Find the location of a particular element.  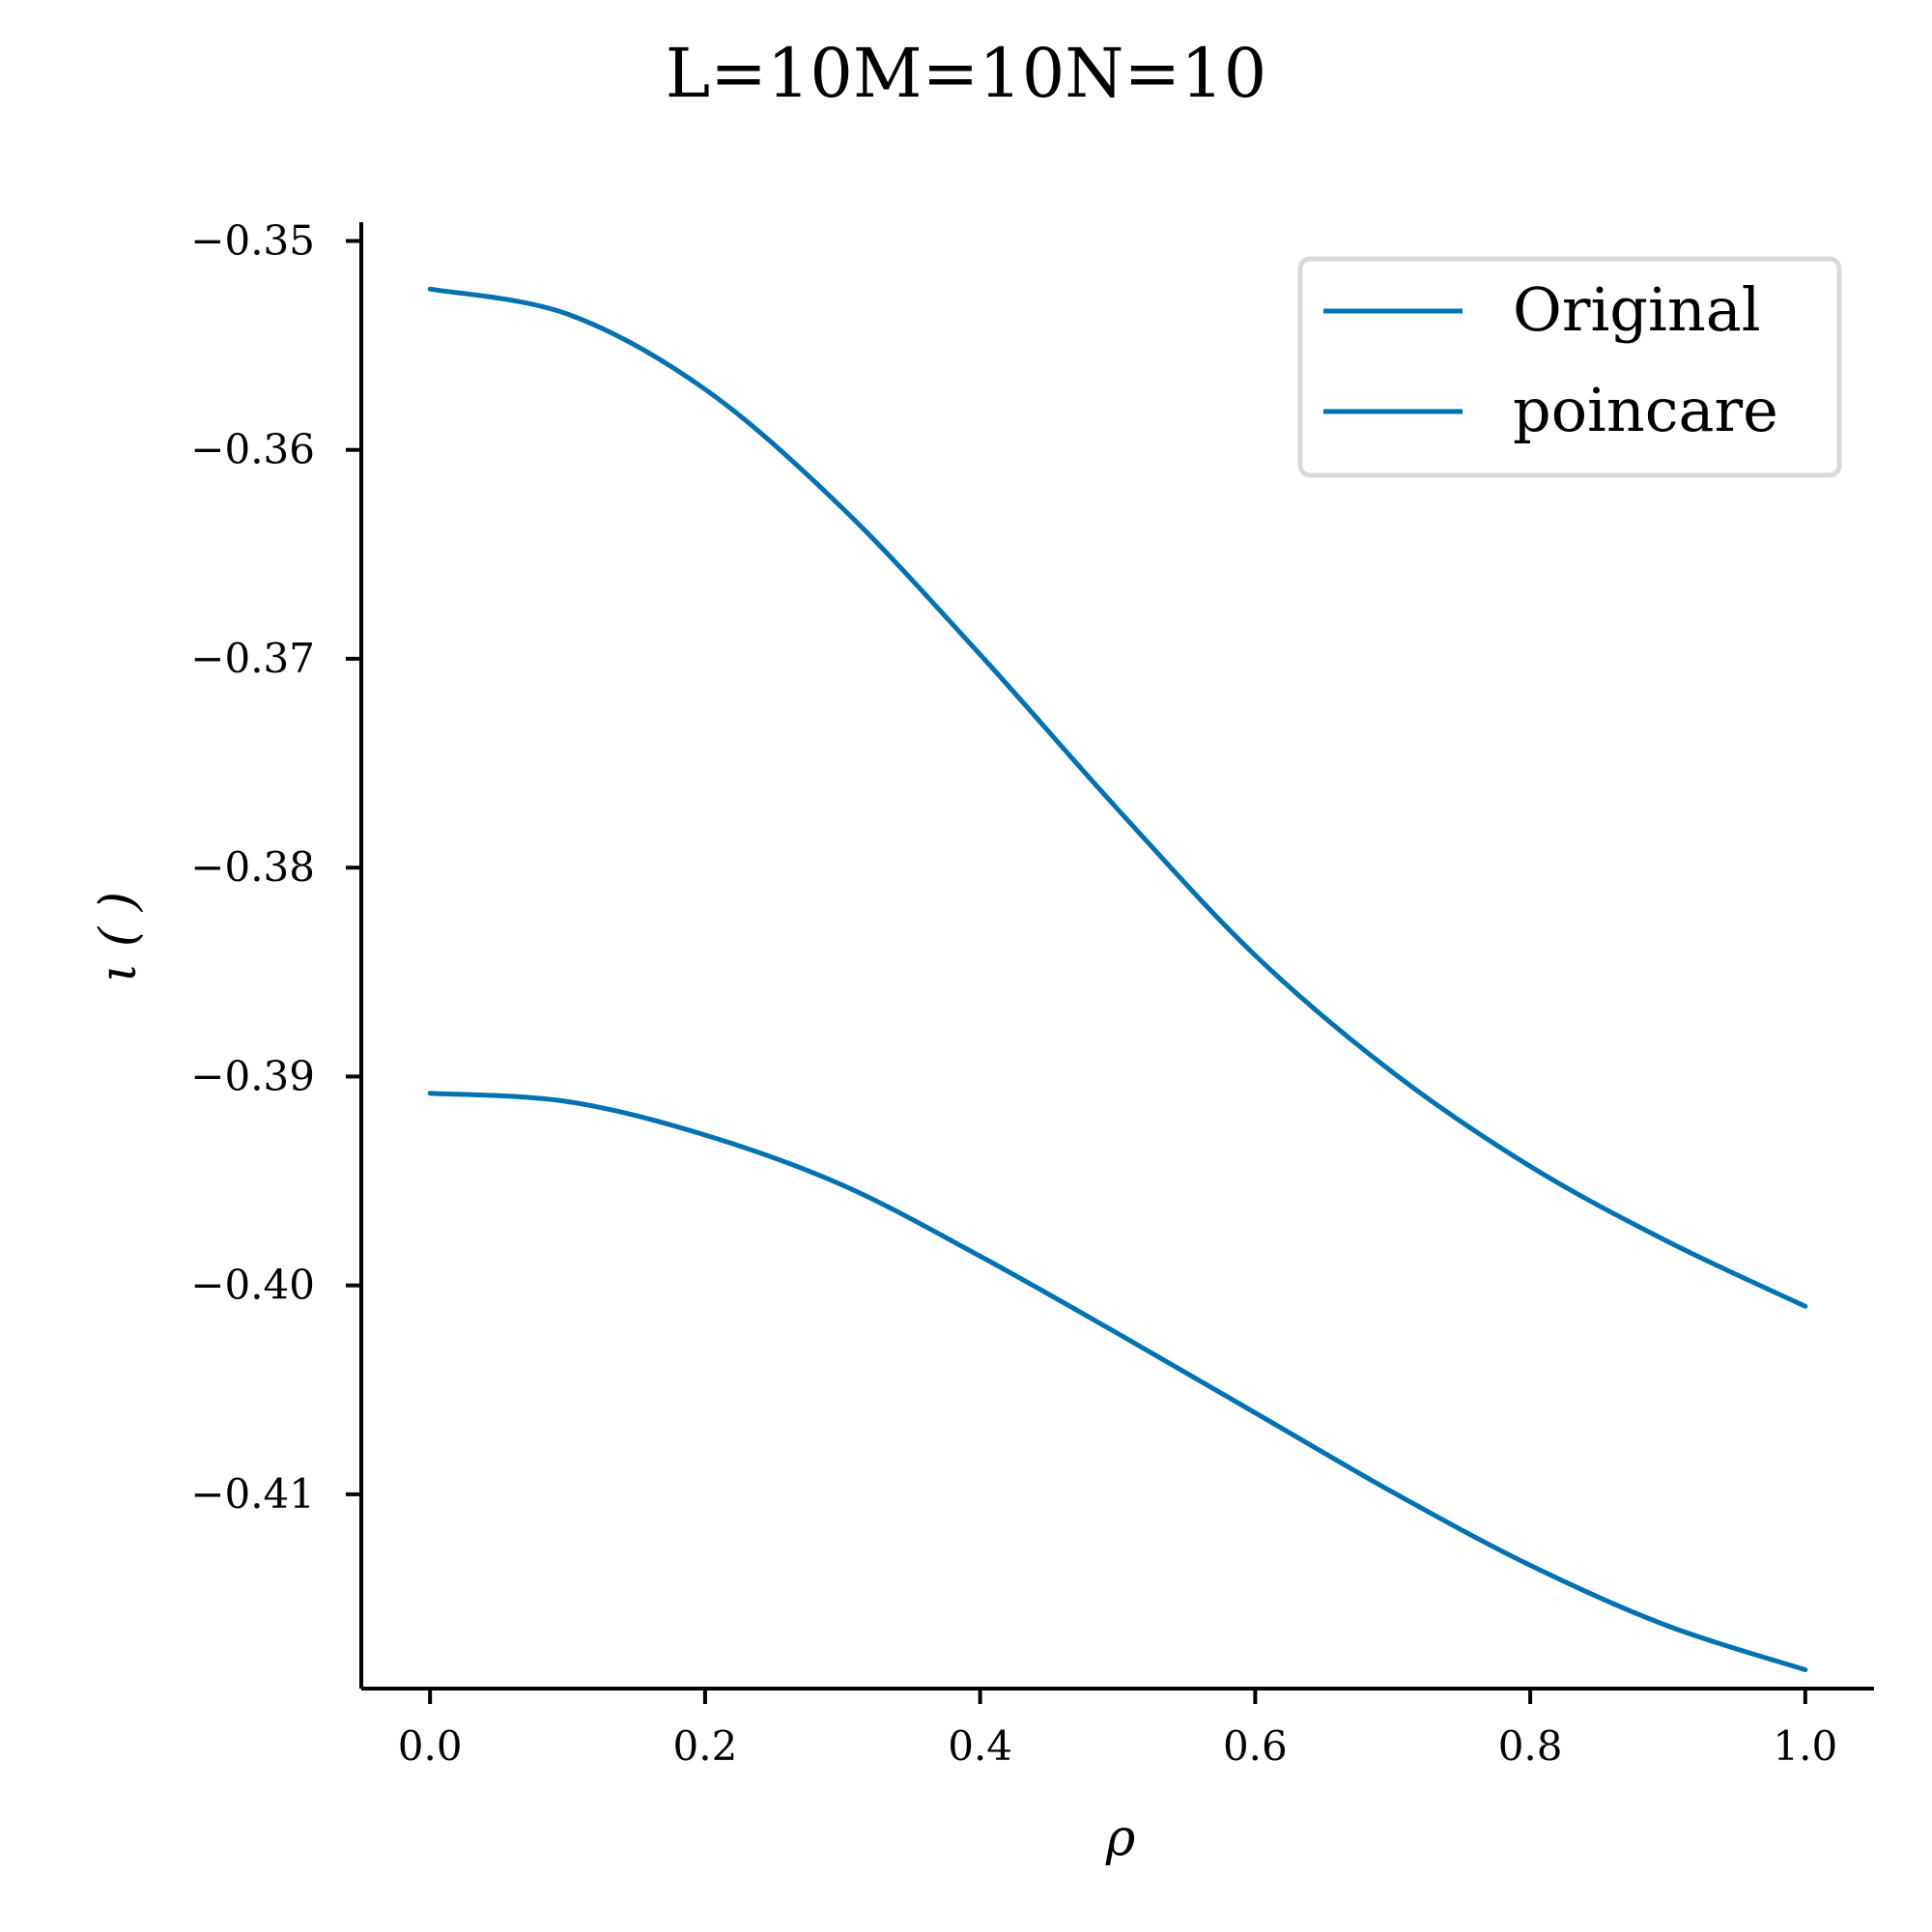

y-tick-label: −0.39 is located at coordinates (252, 1075).